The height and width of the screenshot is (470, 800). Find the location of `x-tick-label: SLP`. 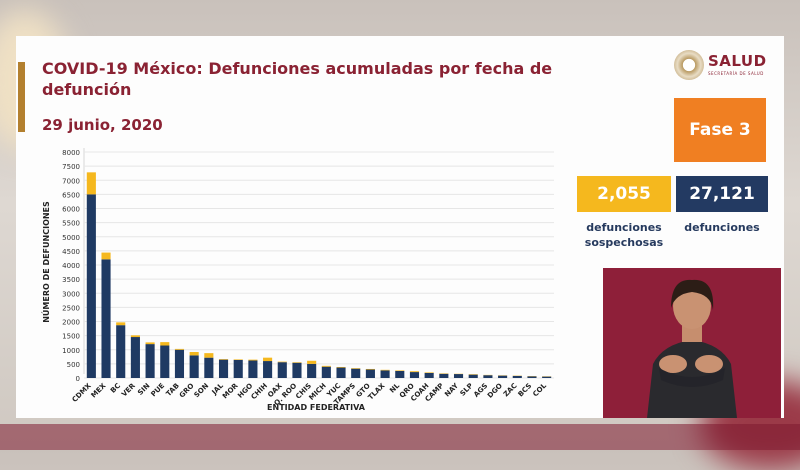

x-tick-label: SLP is located at coordinates (467, 390).